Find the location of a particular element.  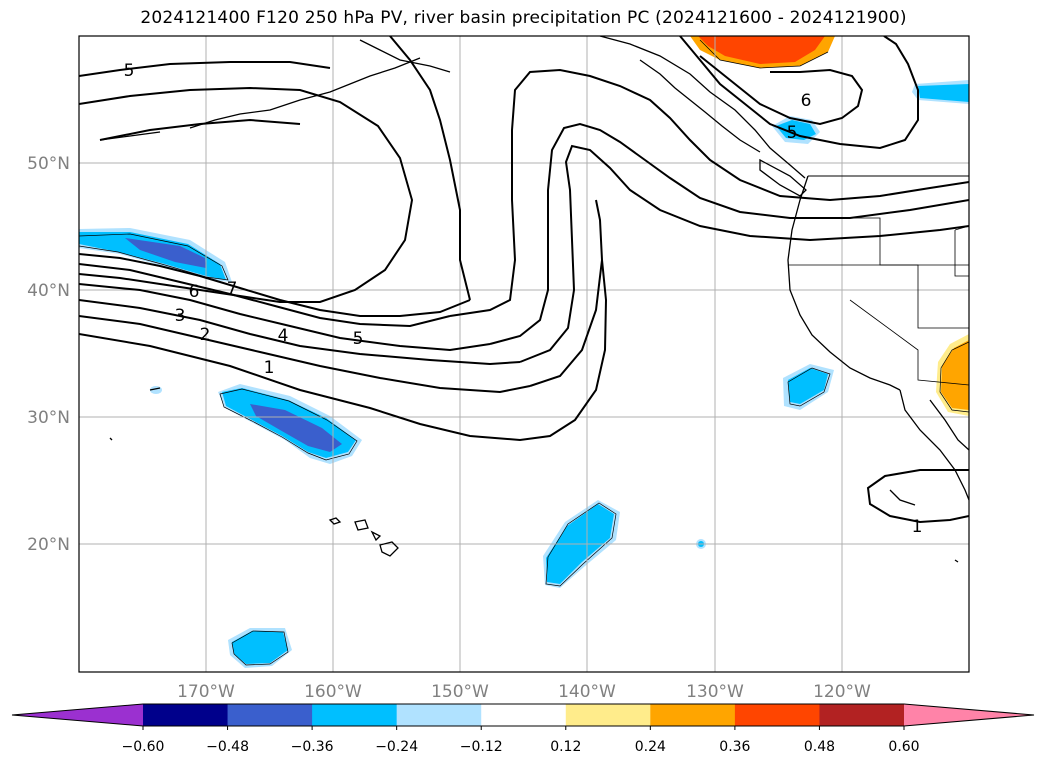

colorbar-tick-label: −0.12 is located at coordinates (481, 747).